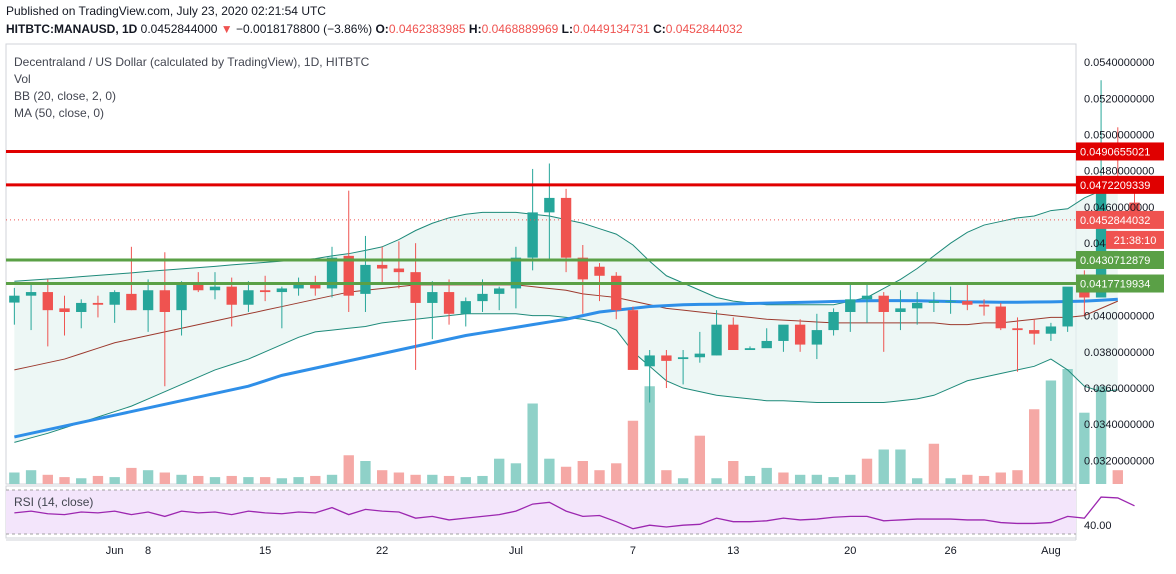 The height and width of the screenshot is (574, 1176). Describe the element at coordinates (179, 29) in the screenshot. I see `last-price-text: 0.0452844000` at that location.